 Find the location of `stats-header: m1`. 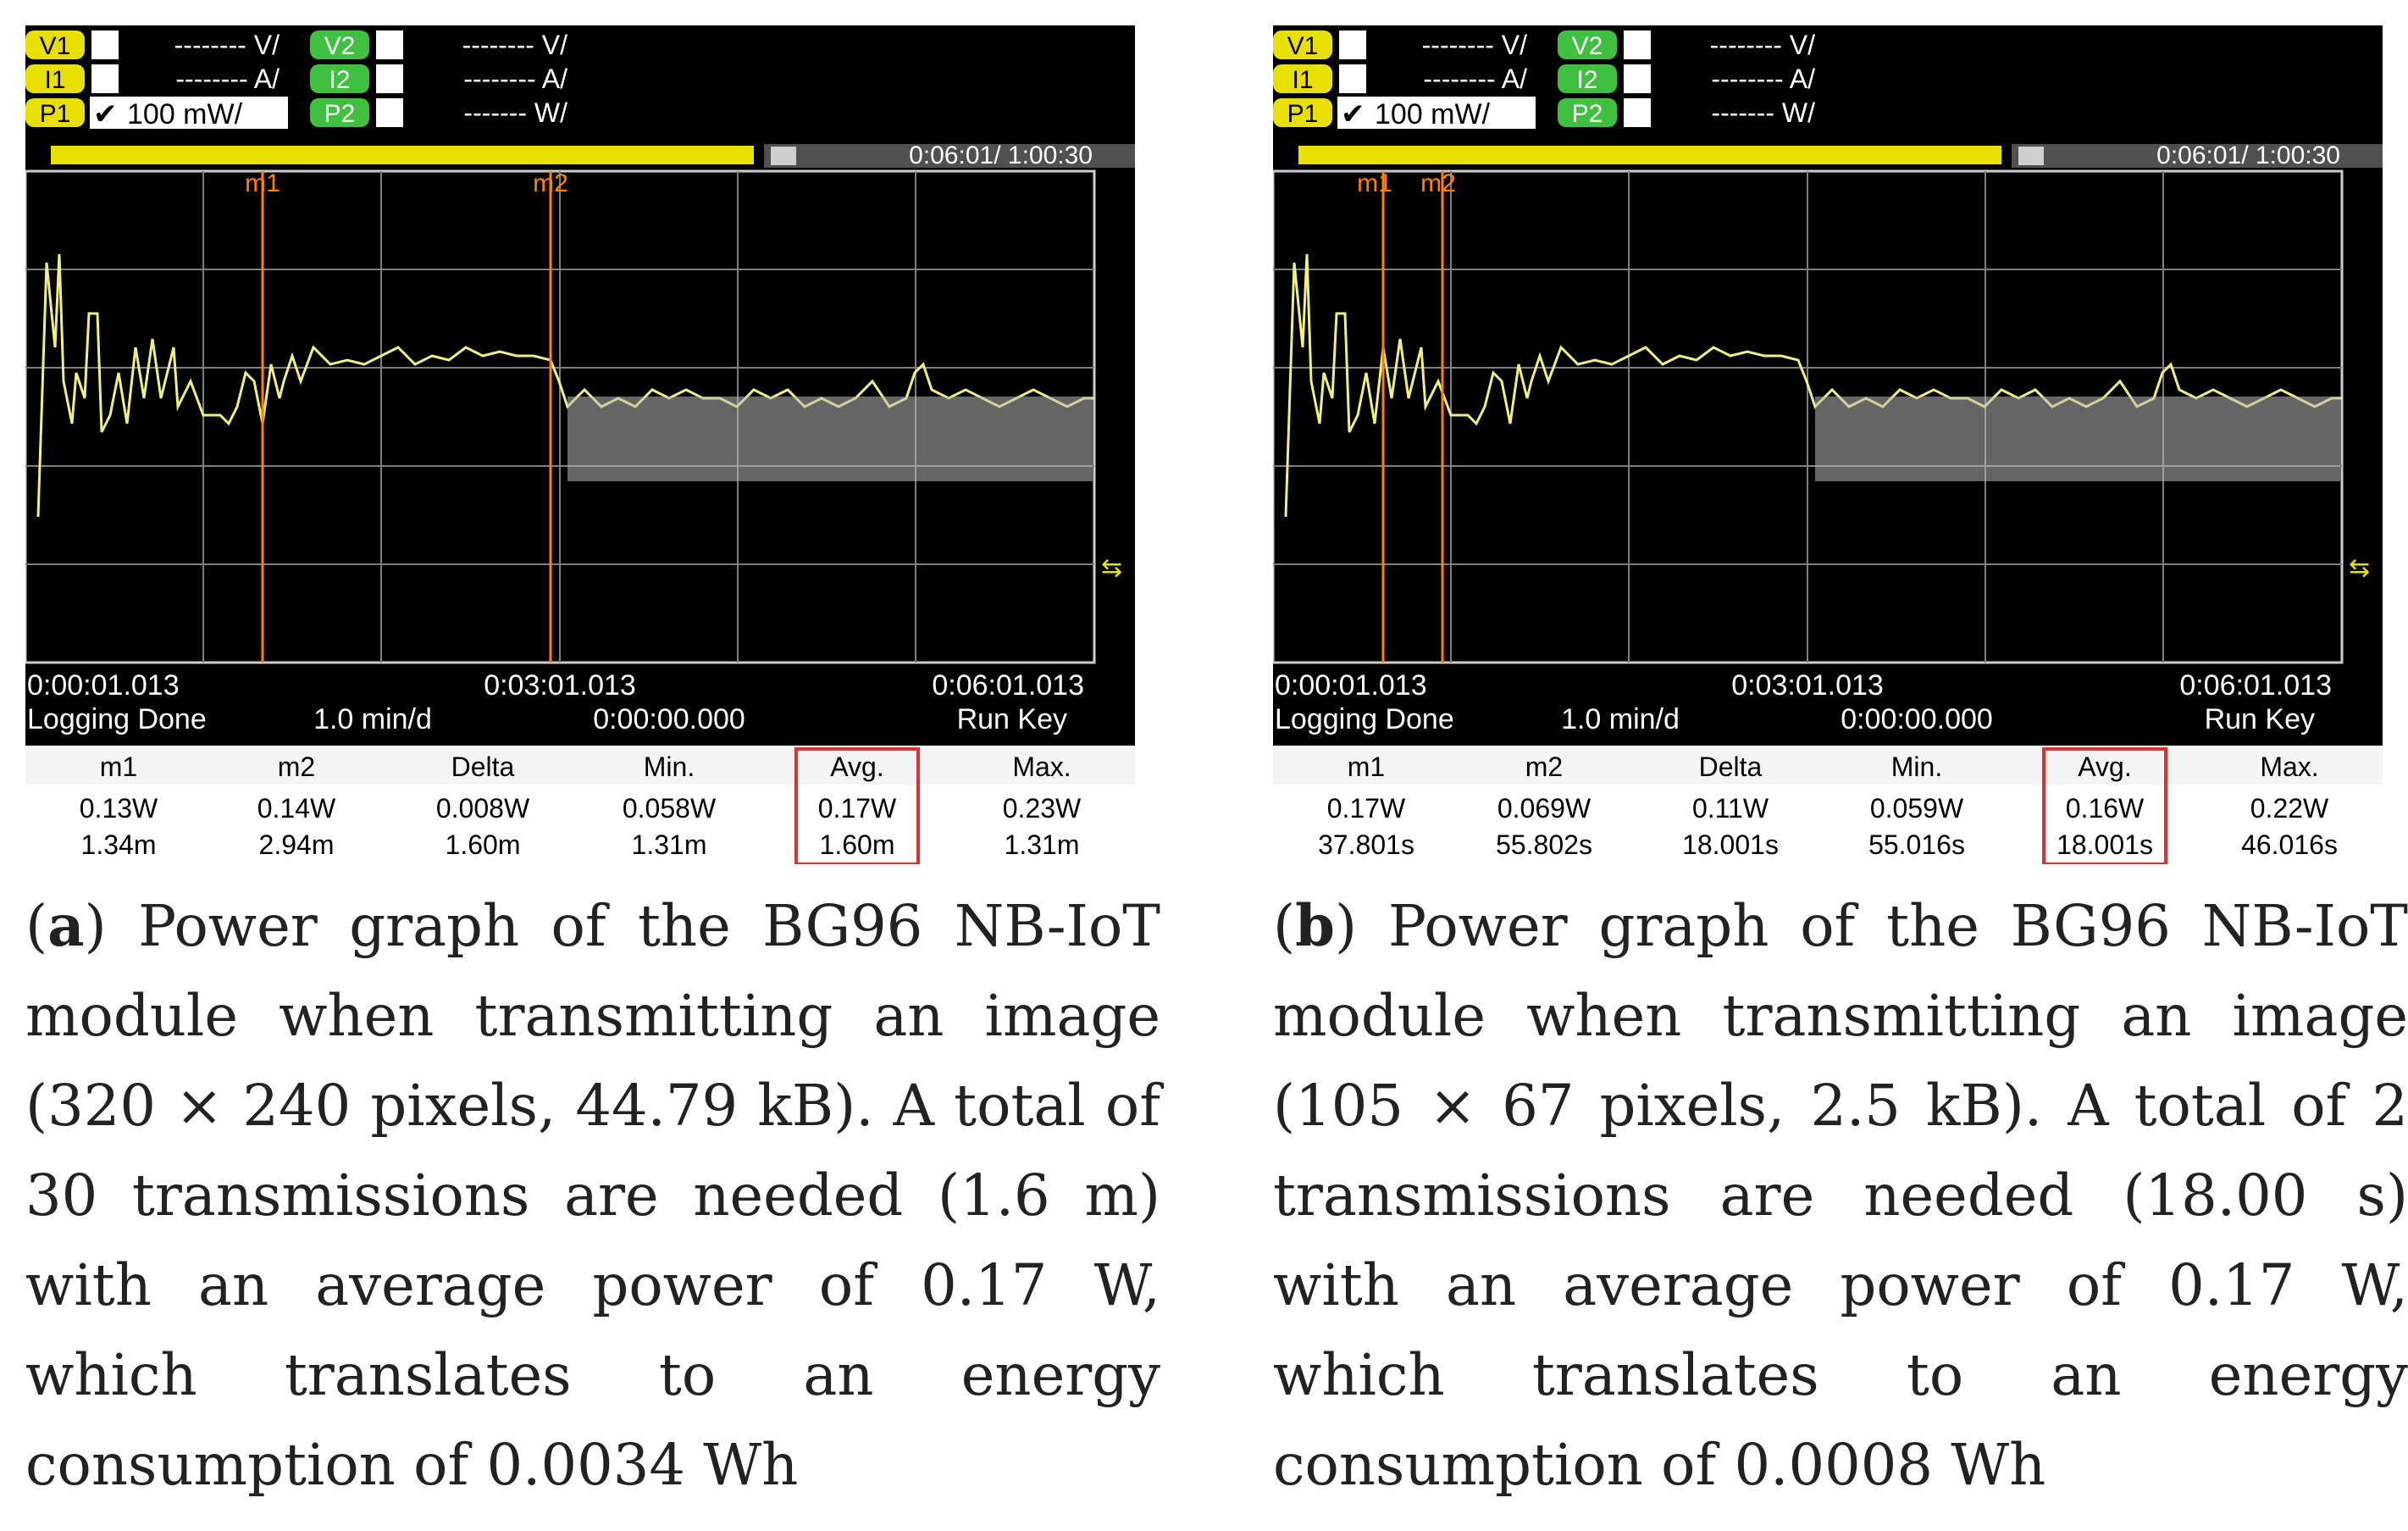

stats-header: m1 is located at coordinates (1367, 767).